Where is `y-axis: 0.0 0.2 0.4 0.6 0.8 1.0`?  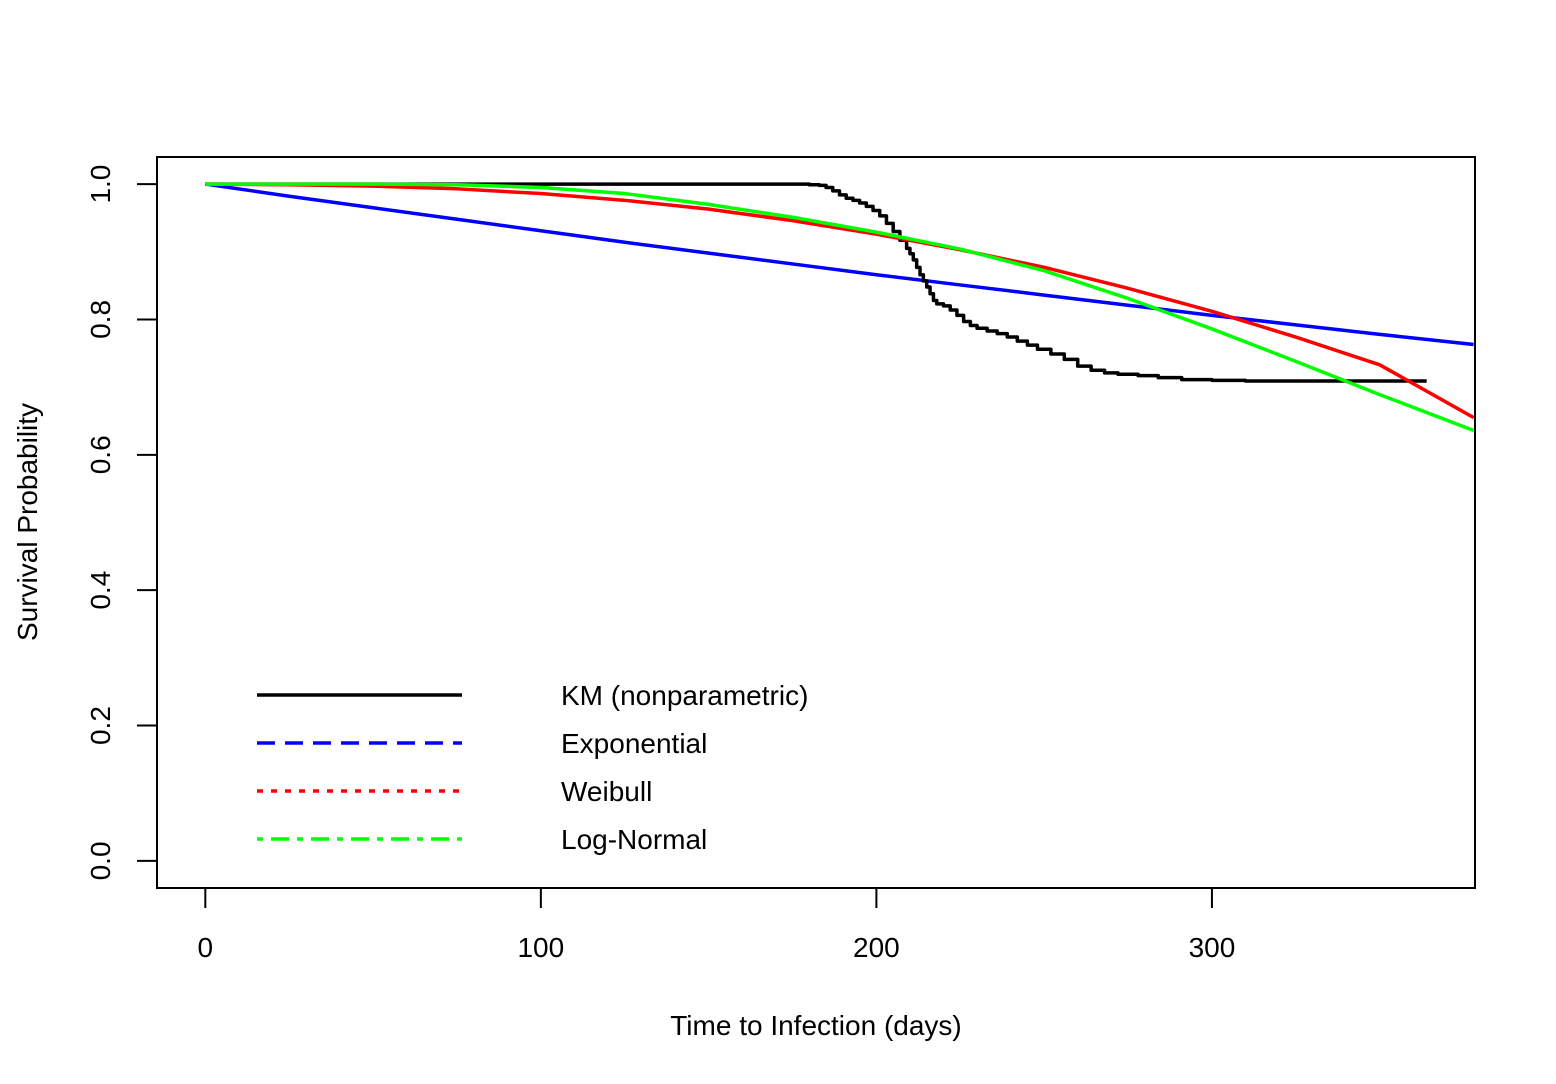 y-axis: 0.0 0.2 0.4 0.6 0.8 1.0 is located at coordinates (121, 522).